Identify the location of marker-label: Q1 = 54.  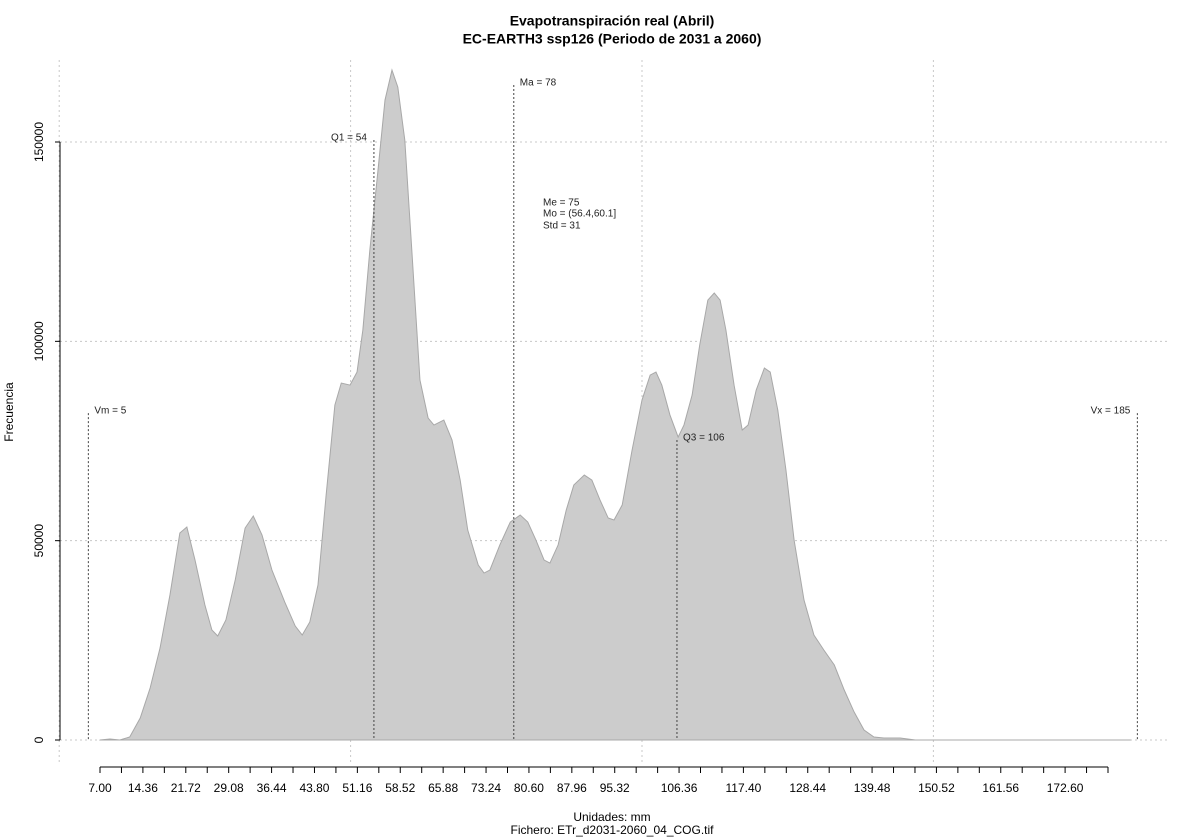
(349, 138).